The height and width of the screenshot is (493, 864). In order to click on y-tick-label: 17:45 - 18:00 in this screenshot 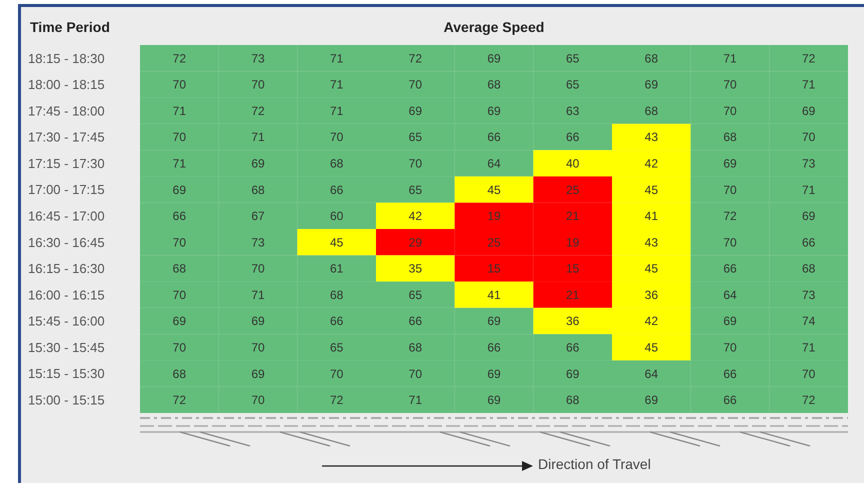, I will do `click(66, 110)`.